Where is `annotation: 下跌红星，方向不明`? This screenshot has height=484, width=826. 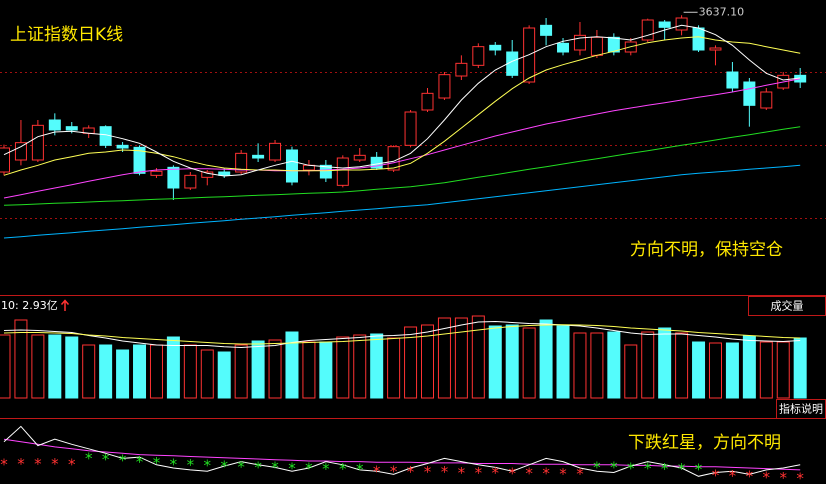
annotation: 下跌红星，方向不明 is located at coordinates (704, 443).